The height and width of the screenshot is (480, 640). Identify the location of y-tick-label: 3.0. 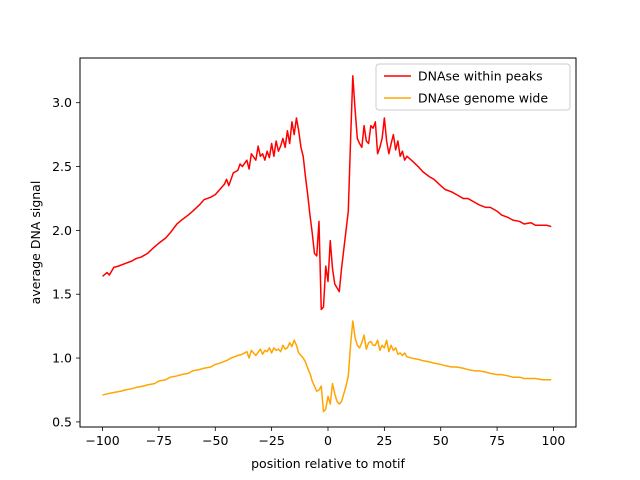
(62, 102).